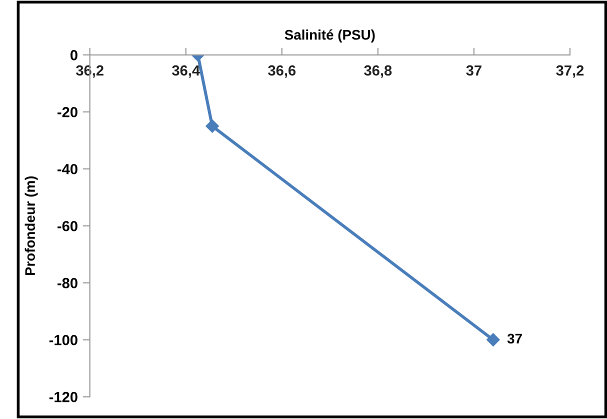  I want to click on y-tick-label: -60, so click(68, 226).